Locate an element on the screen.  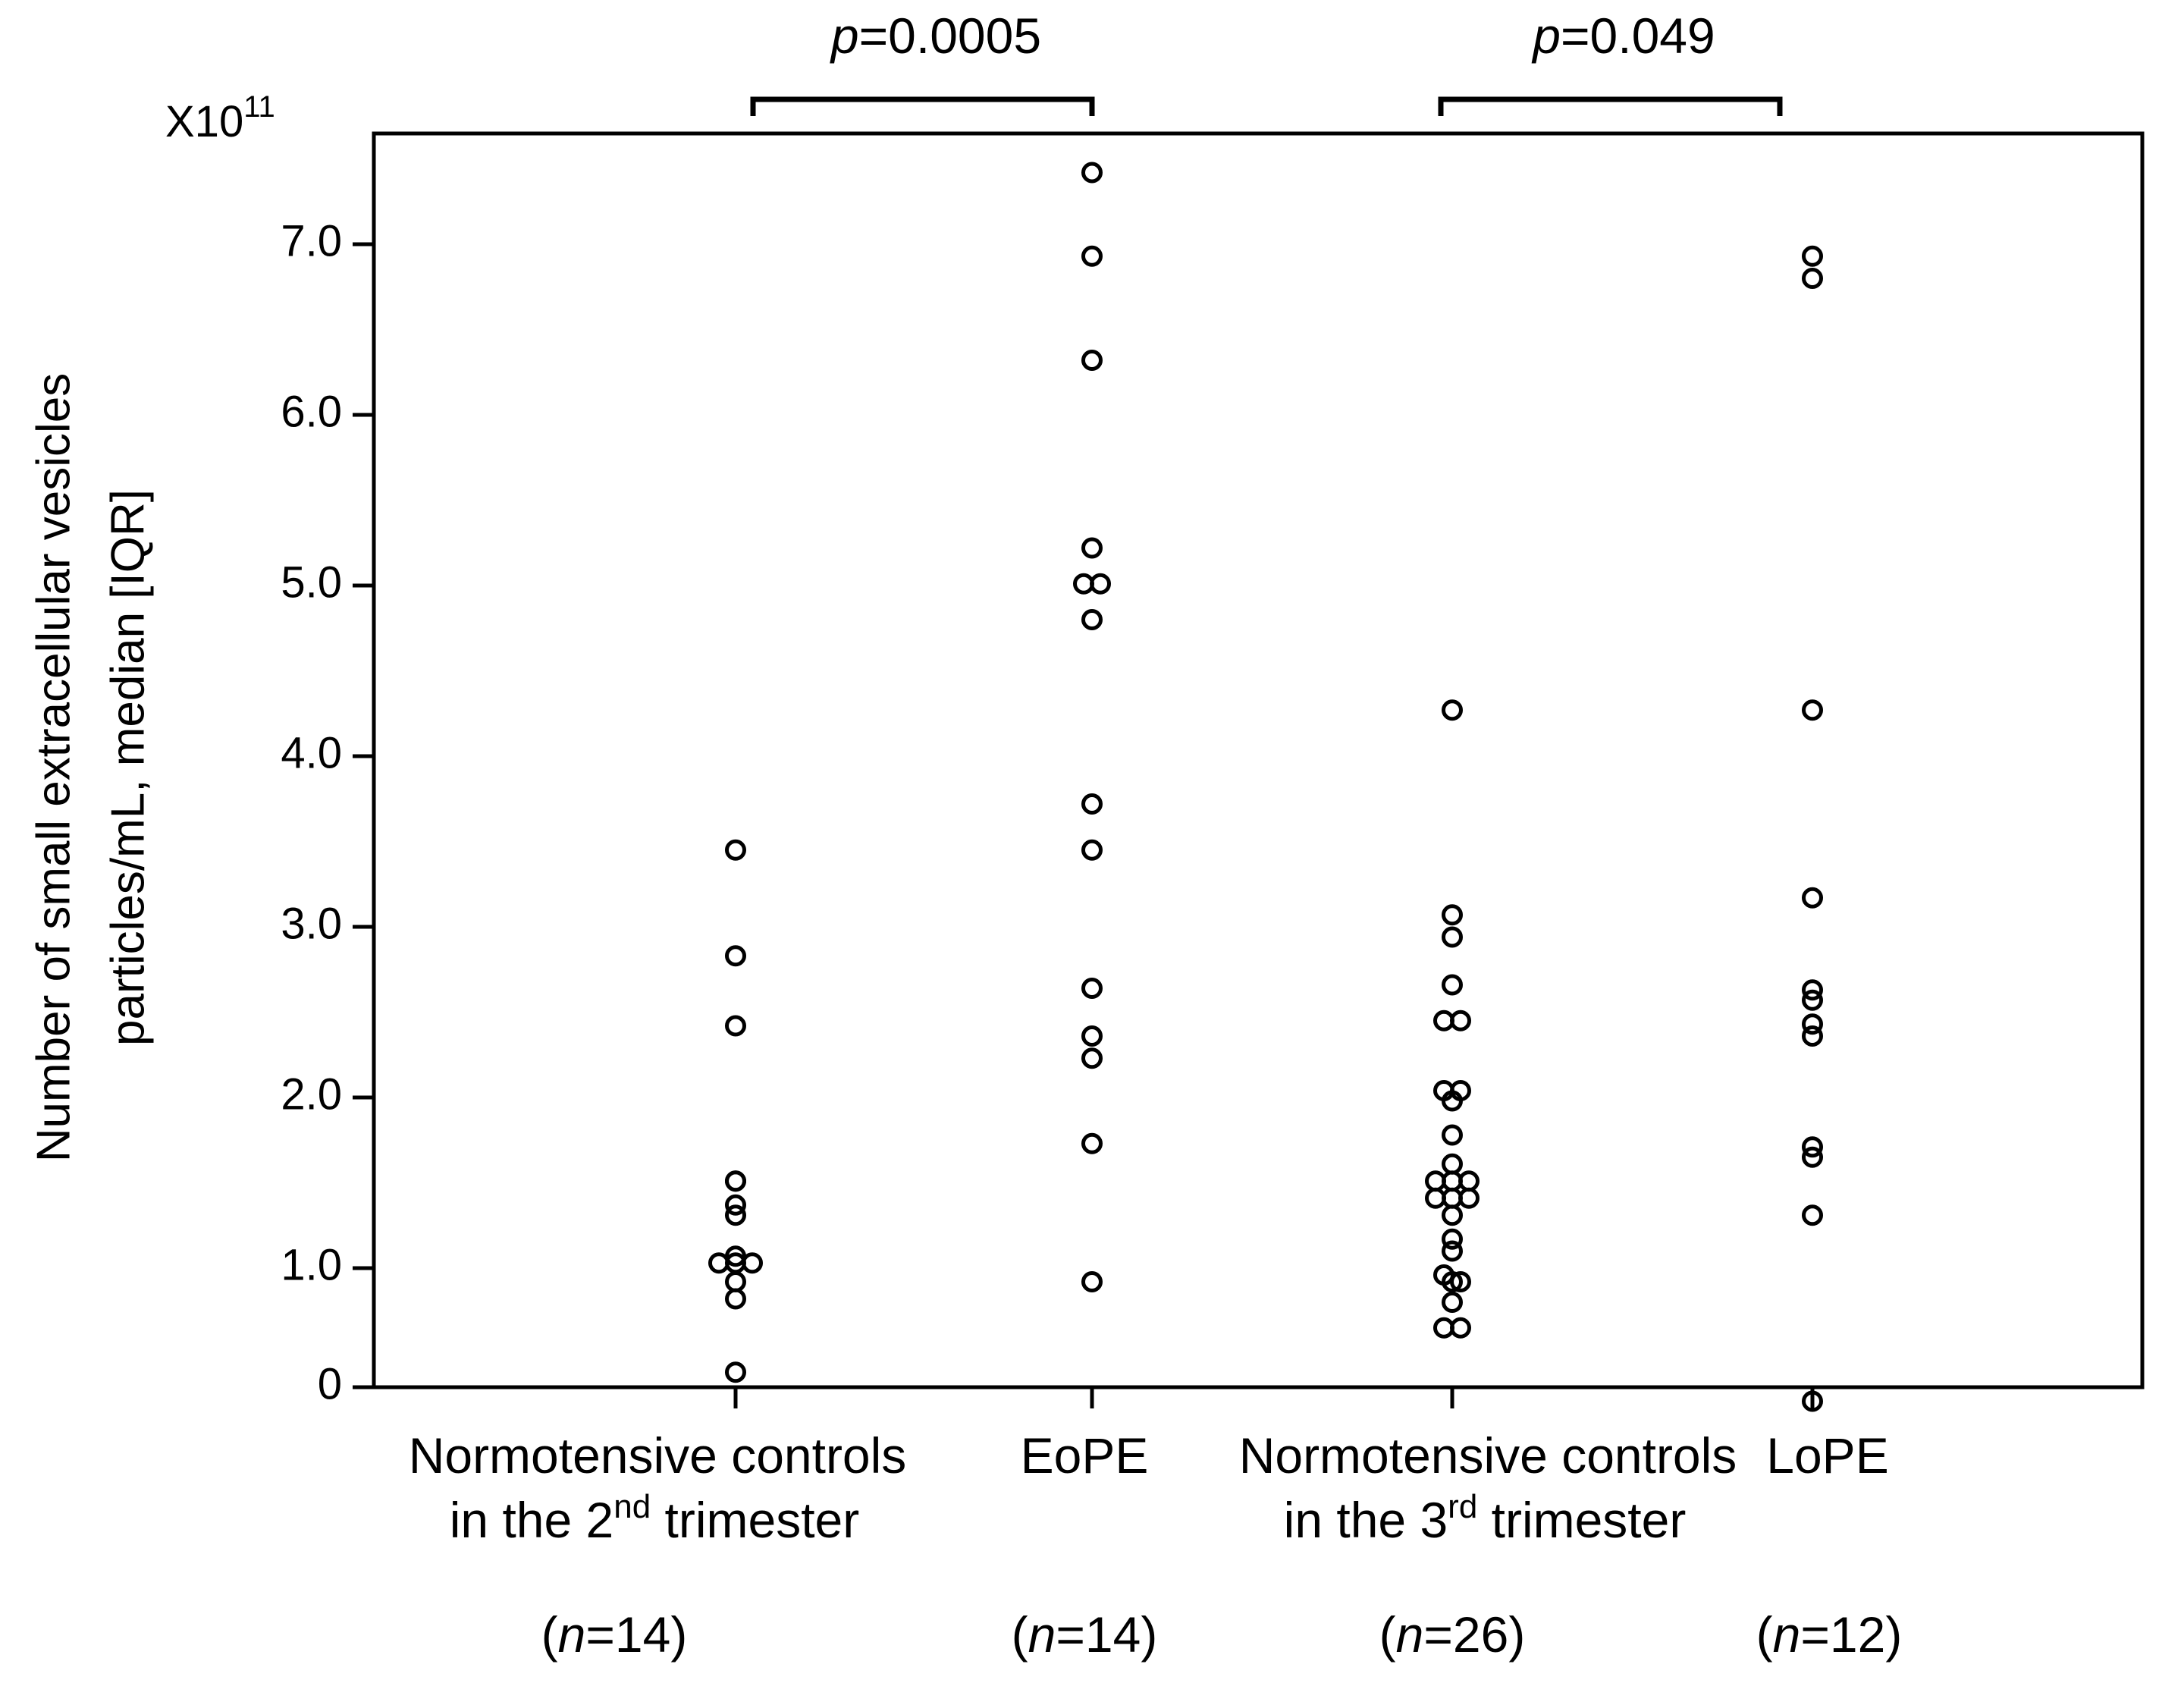
group-n-label: (n=26) is located at coordinates (1452, 1634).